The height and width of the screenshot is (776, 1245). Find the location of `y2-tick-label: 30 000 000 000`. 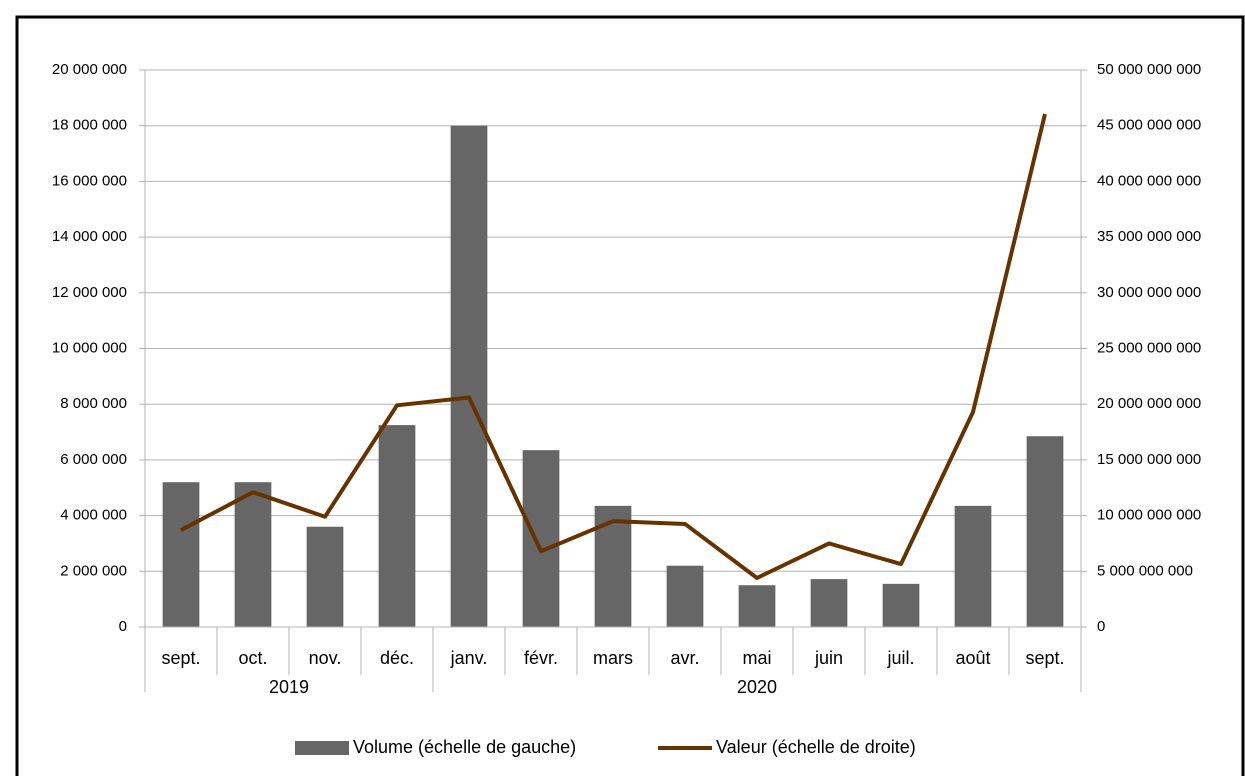

y2-tick-label: 30 000 000 000 is located at coordinates (1149, 292).